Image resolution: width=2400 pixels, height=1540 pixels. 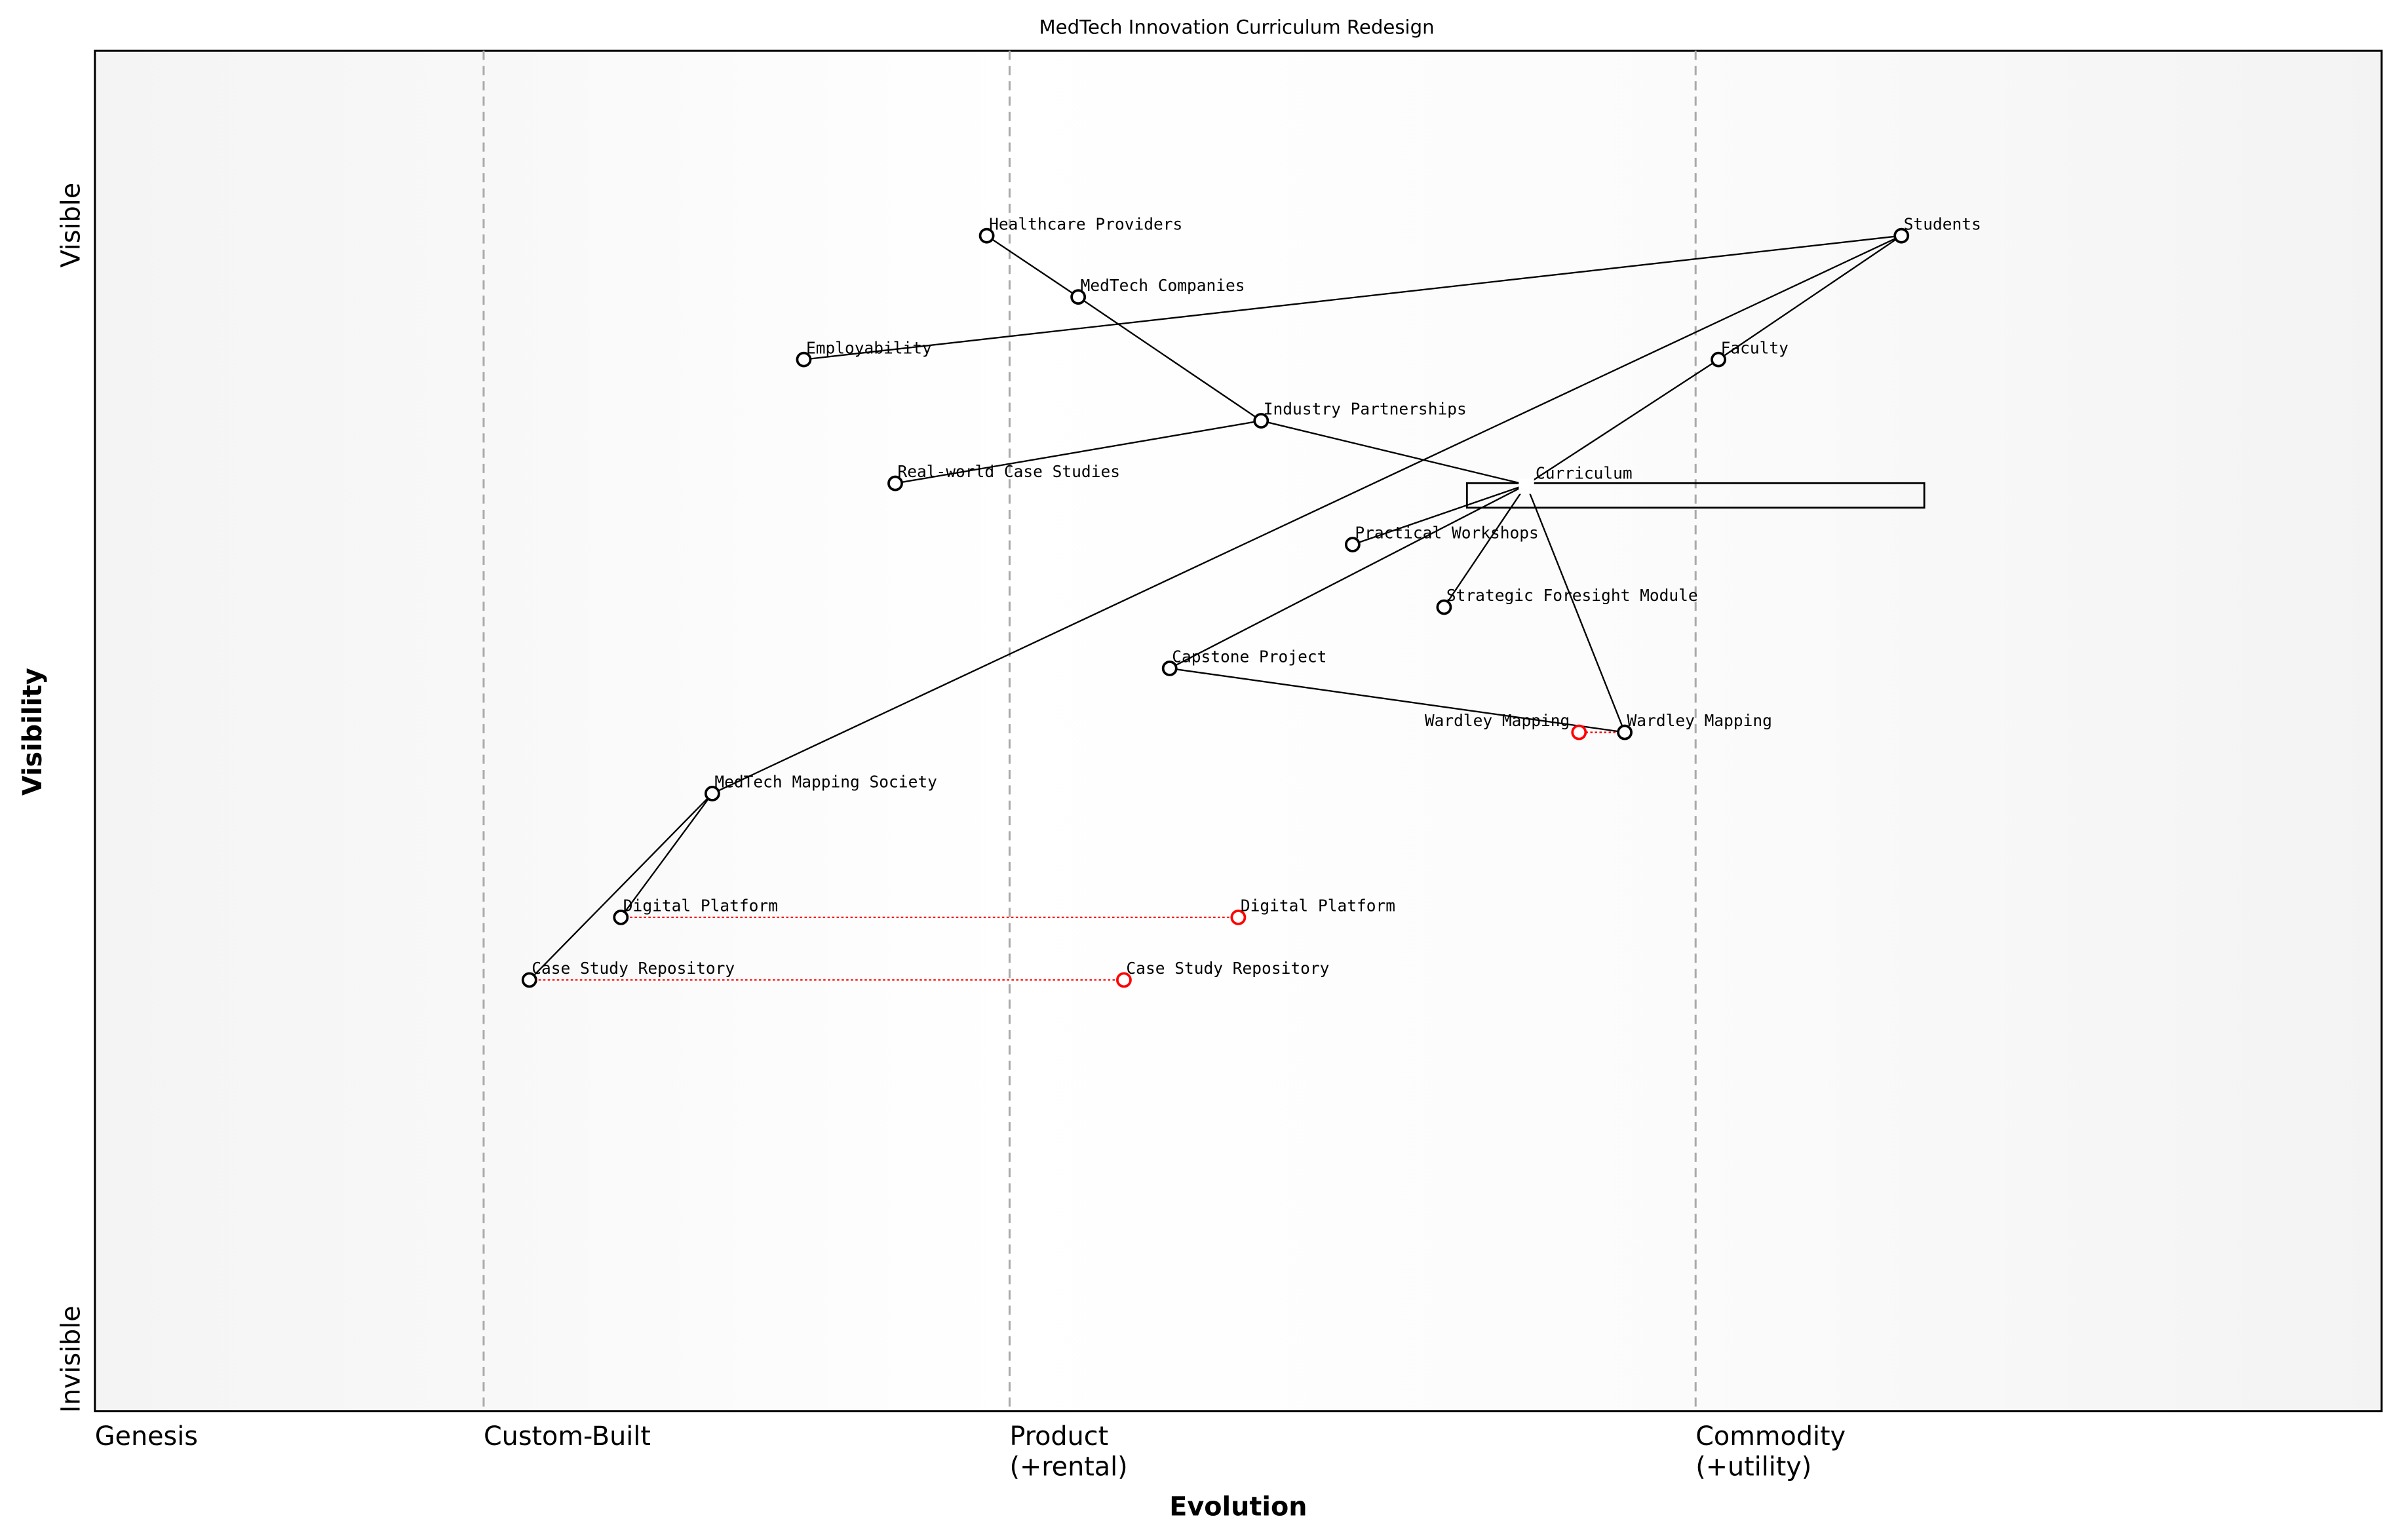 I want to click on node-case-study-repository, so click(x=529, y=980).